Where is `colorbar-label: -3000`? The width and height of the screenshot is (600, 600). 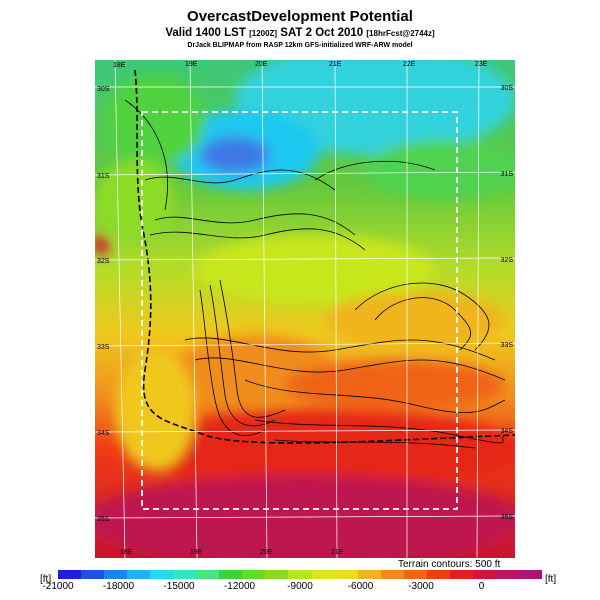 colorbar-label: -3000 is located at coordinates (421, 586).